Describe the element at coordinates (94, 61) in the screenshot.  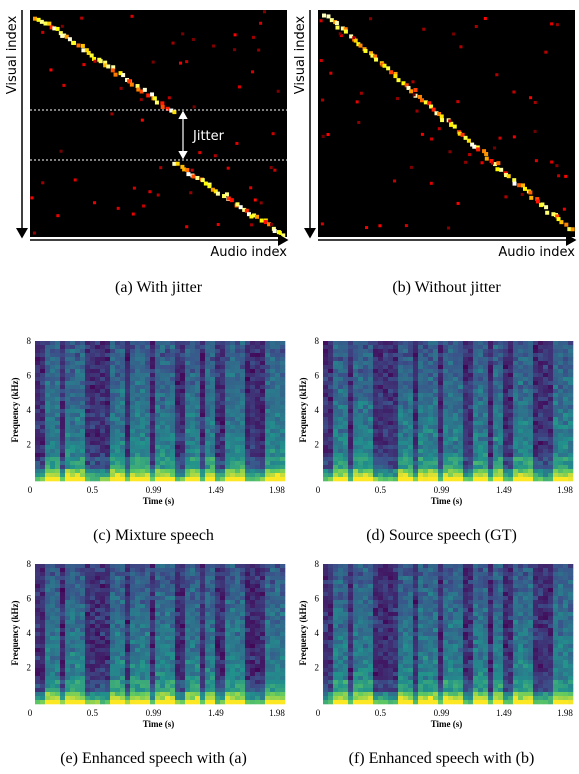
I see `heatmap-cell` at that location.